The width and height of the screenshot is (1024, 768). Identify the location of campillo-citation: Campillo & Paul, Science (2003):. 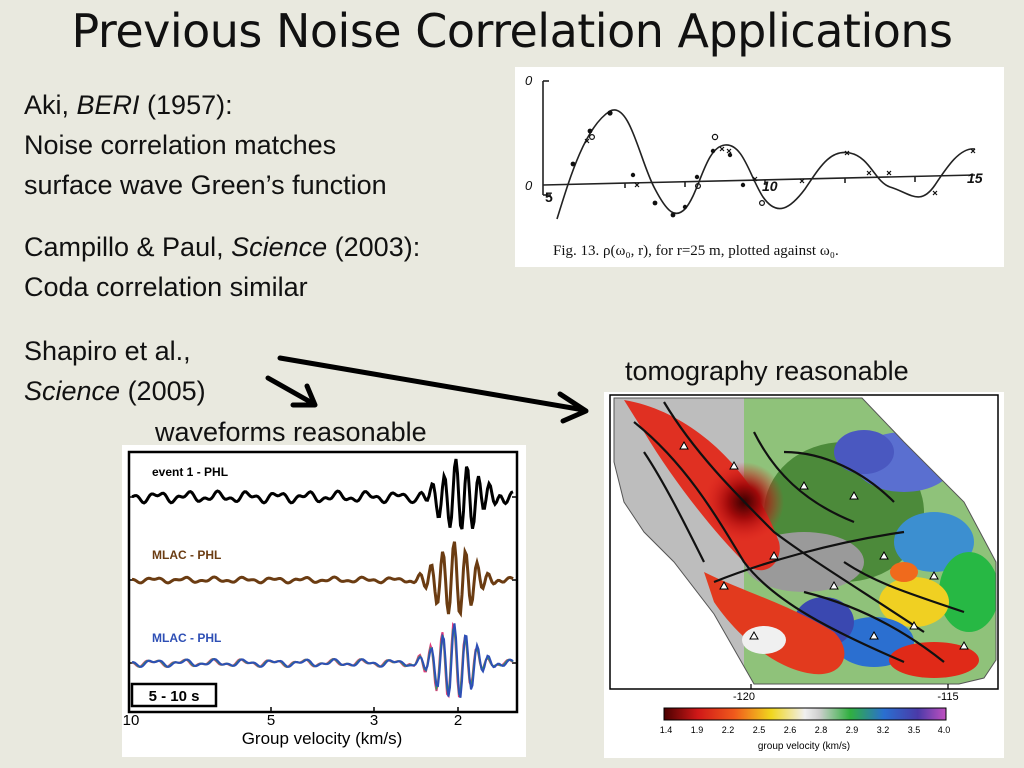
(222, 247).